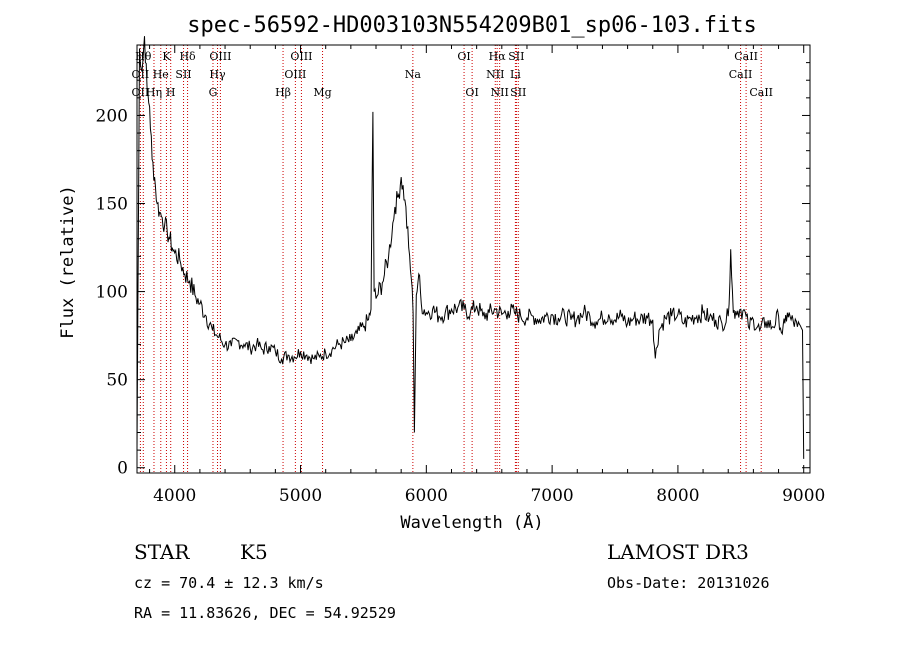 This screenshot has height=649, width=900. I want to click on object-class: STAR, so click(162, 552).